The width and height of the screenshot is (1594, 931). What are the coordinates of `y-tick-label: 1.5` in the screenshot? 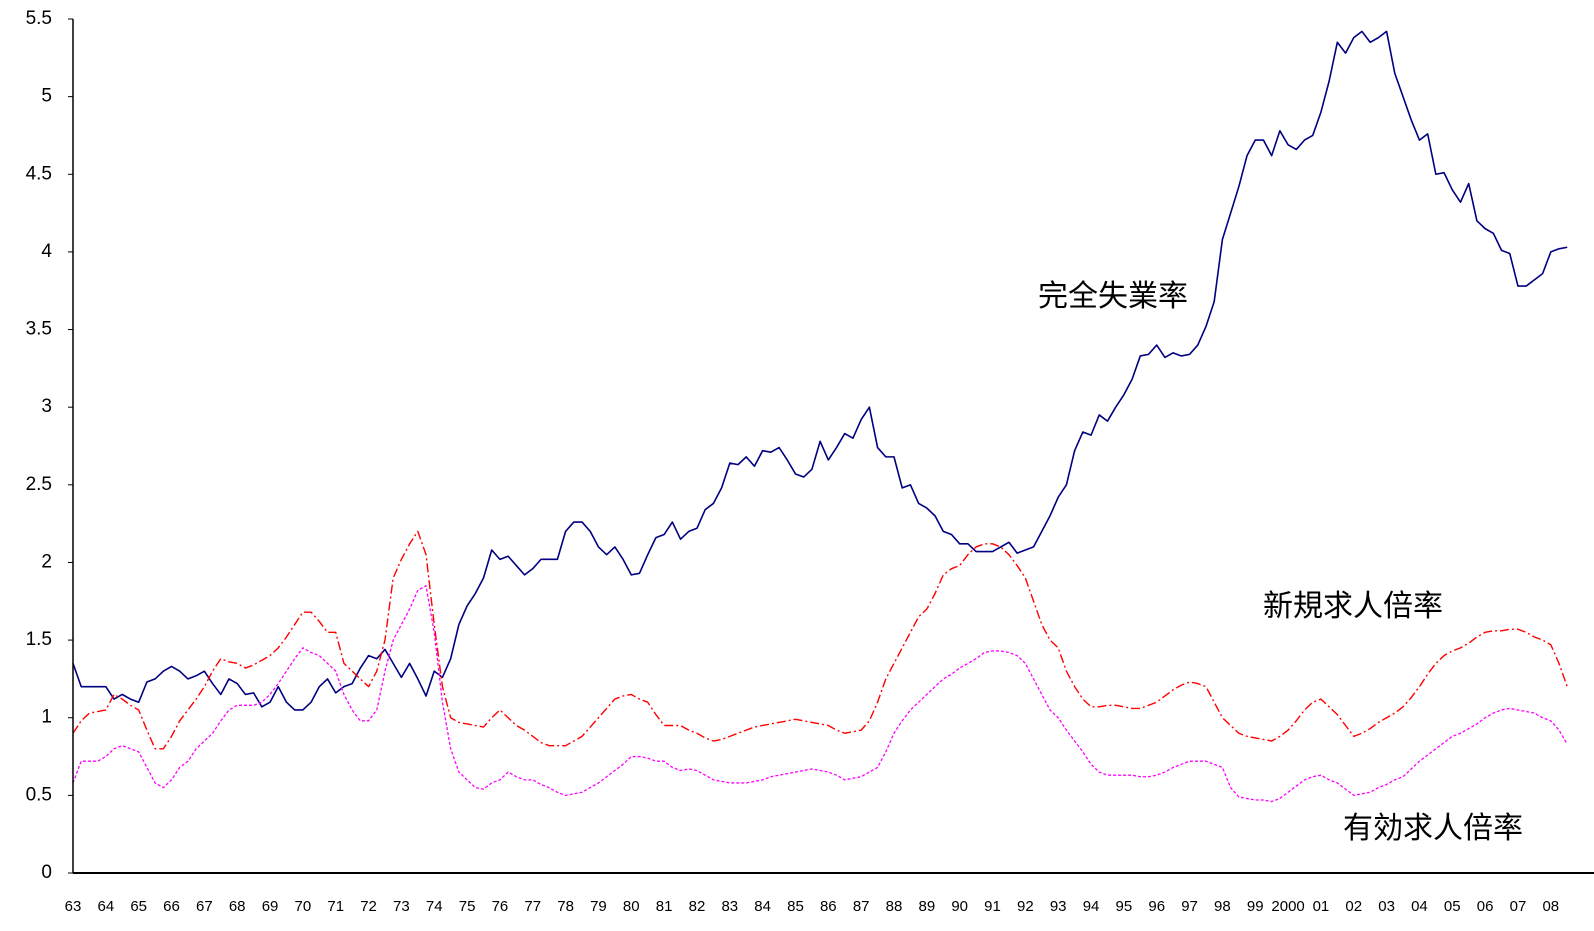 It's located at (39, 639).